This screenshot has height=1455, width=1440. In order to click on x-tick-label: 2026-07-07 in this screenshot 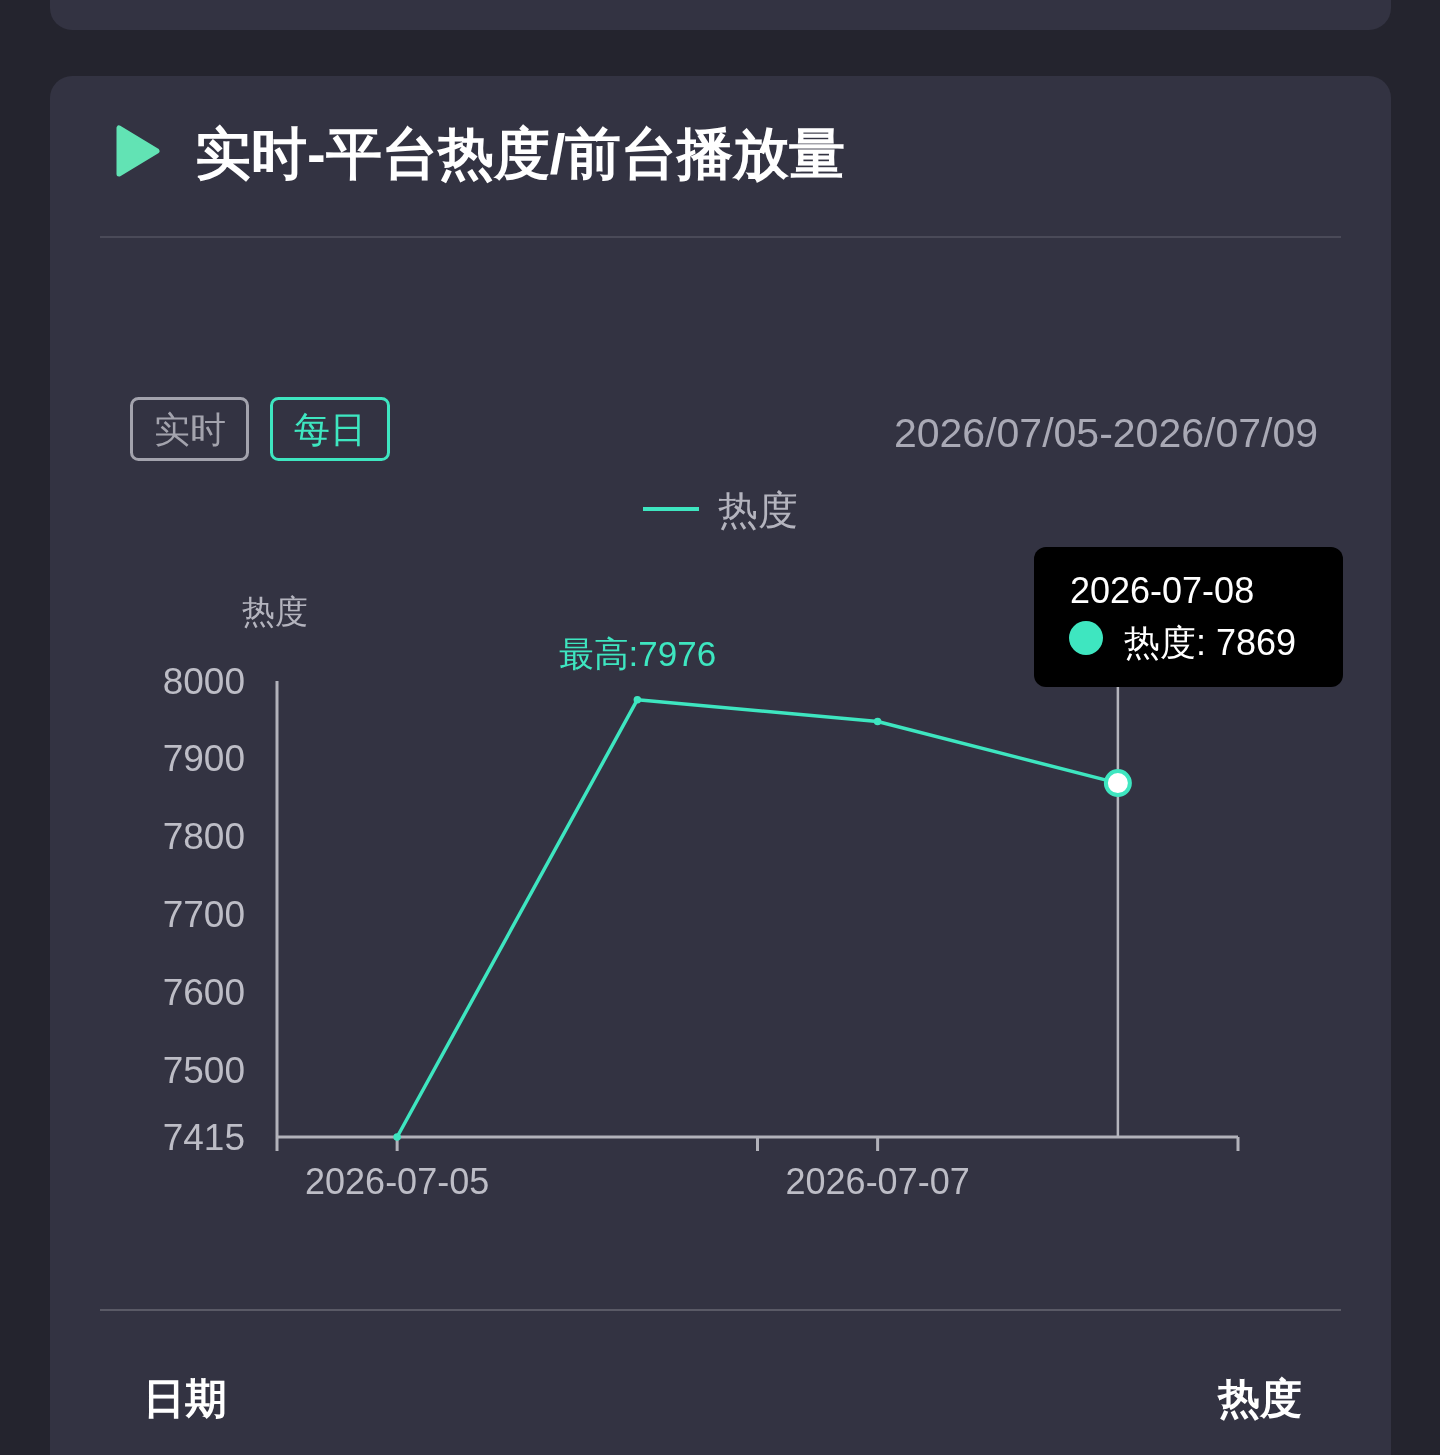, I will do `click(877, 1181)`.